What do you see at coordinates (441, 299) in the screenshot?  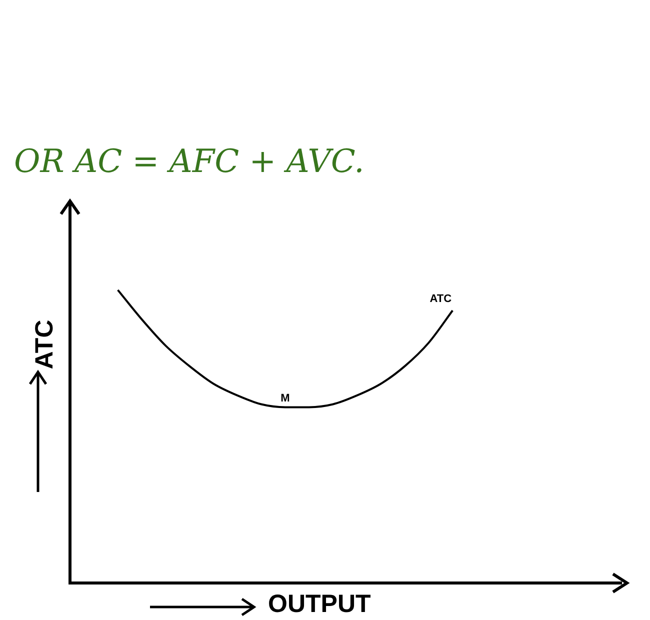 I see `series-label: ATC` at bounding box center [441, 299].